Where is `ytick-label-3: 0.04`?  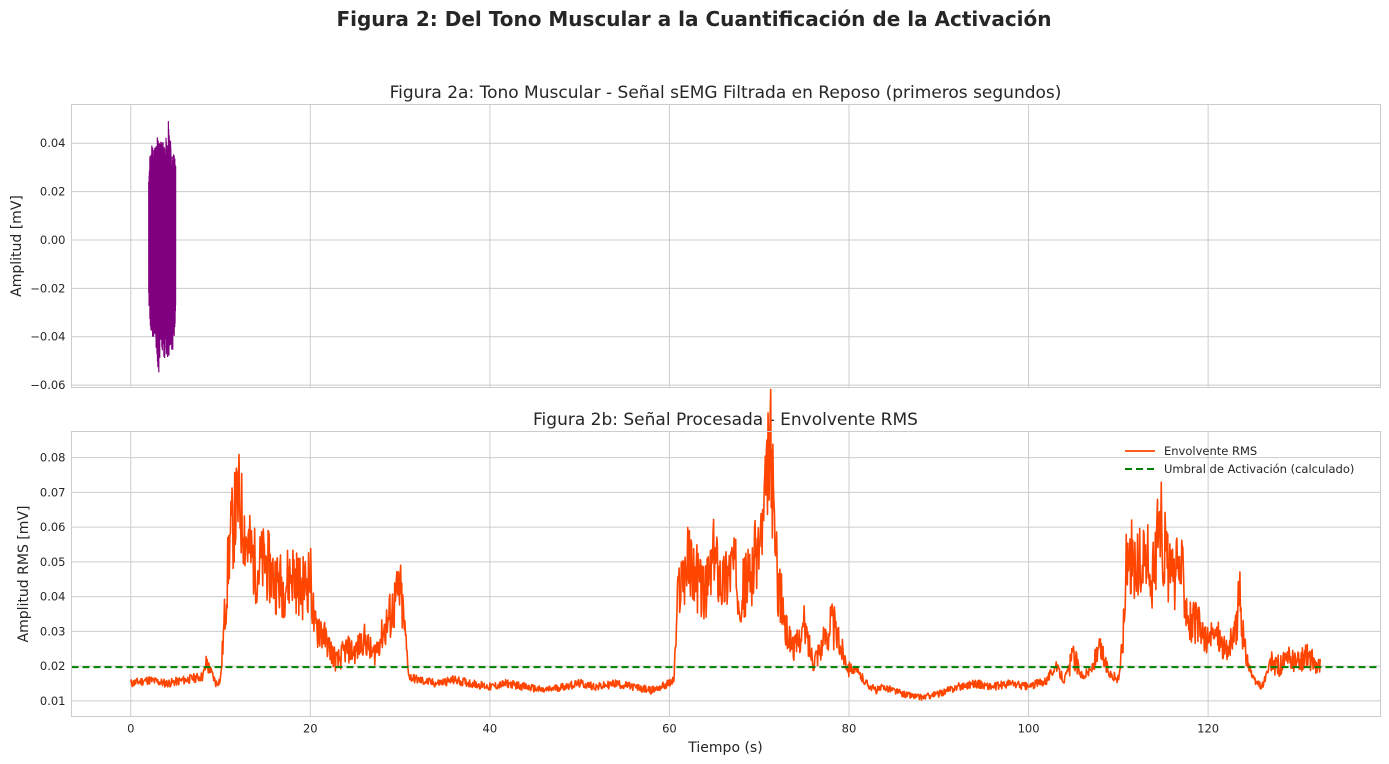 ytick-label-3: 0.04 is located at coordinates (53, 597).